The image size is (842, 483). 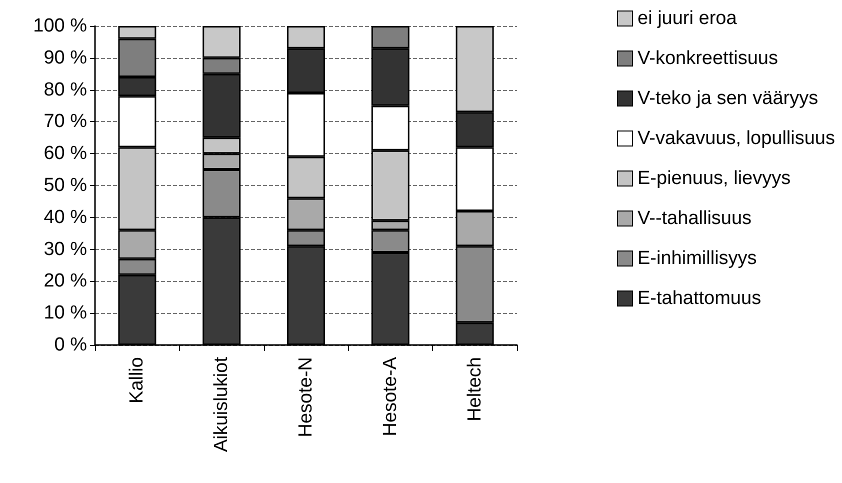 What do you see at coordinates (66, 281) in the screenshot?
I see `y-tick-label: 20 %` at bounding box center [66, 281].